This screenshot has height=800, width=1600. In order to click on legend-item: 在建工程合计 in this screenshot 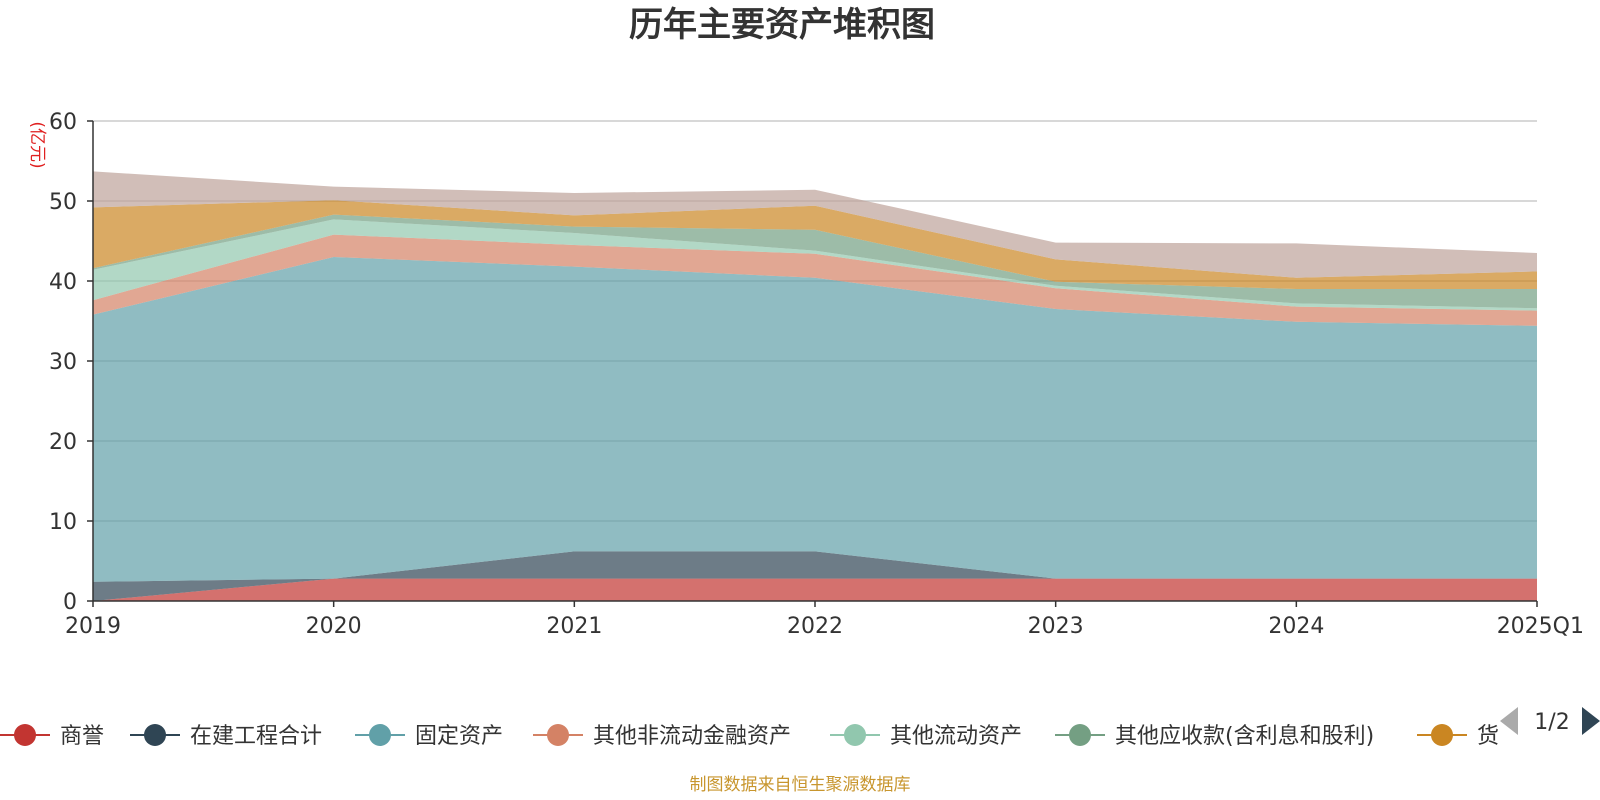, I will do `click(226, 736)`.